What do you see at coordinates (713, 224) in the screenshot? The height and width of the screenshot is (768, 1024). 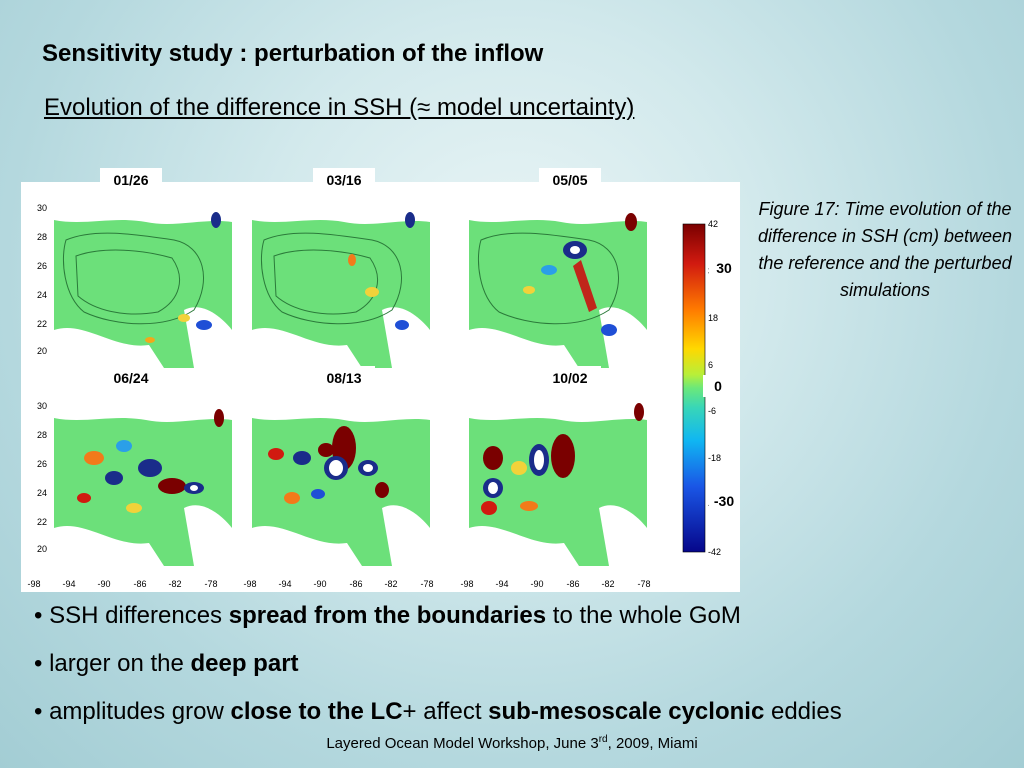 I see `svg-text: 42` at bounding box center [713, 224].